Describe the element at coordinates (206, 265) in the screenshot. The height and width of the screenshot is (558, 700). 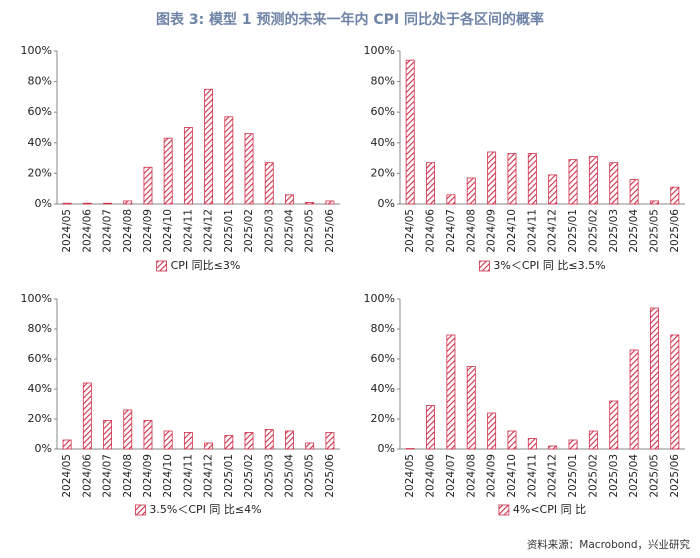
I see `legend-label: CPI 同比≤3%` at that location.